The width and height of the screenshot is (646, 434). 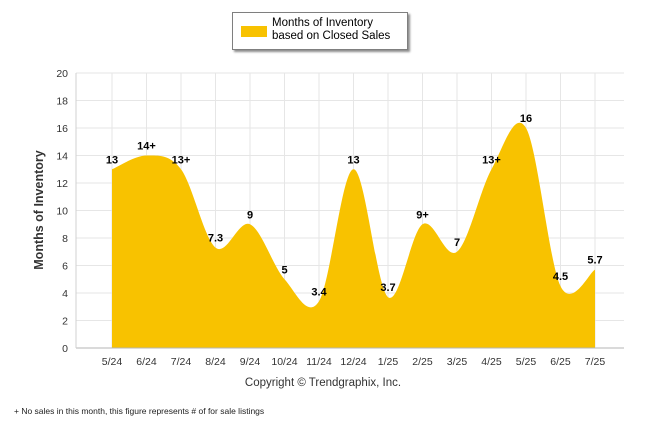 I want to click on data-label: 5, so click(x=284, y=270).